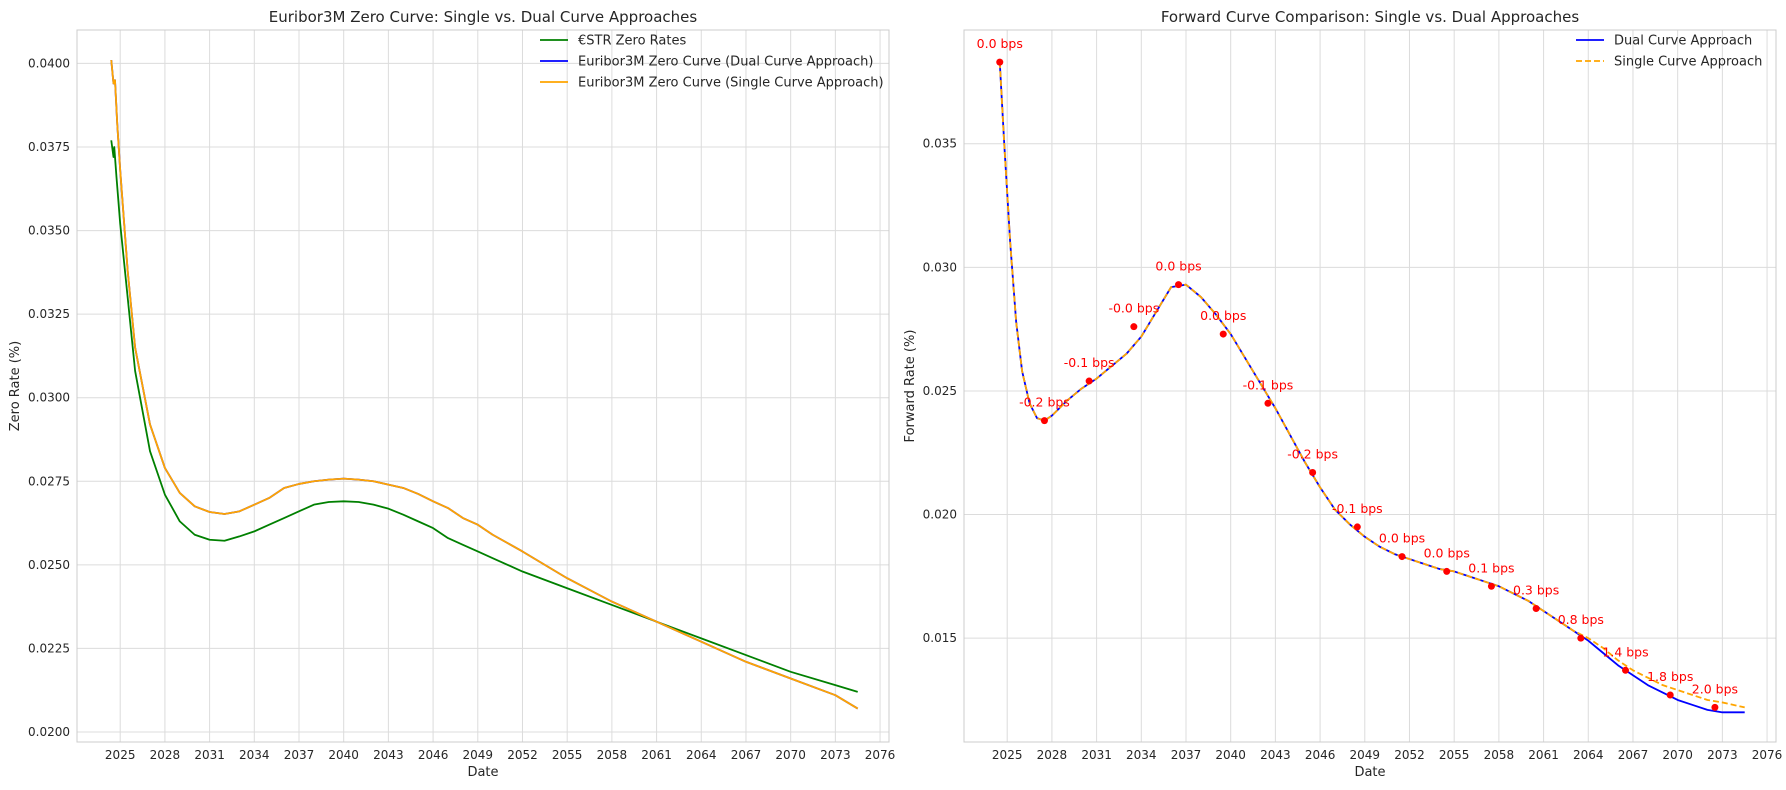 This screenshot has width=1786, height=790. I want to click on legend-label: €STR Zero Rates, so click(632, 41).